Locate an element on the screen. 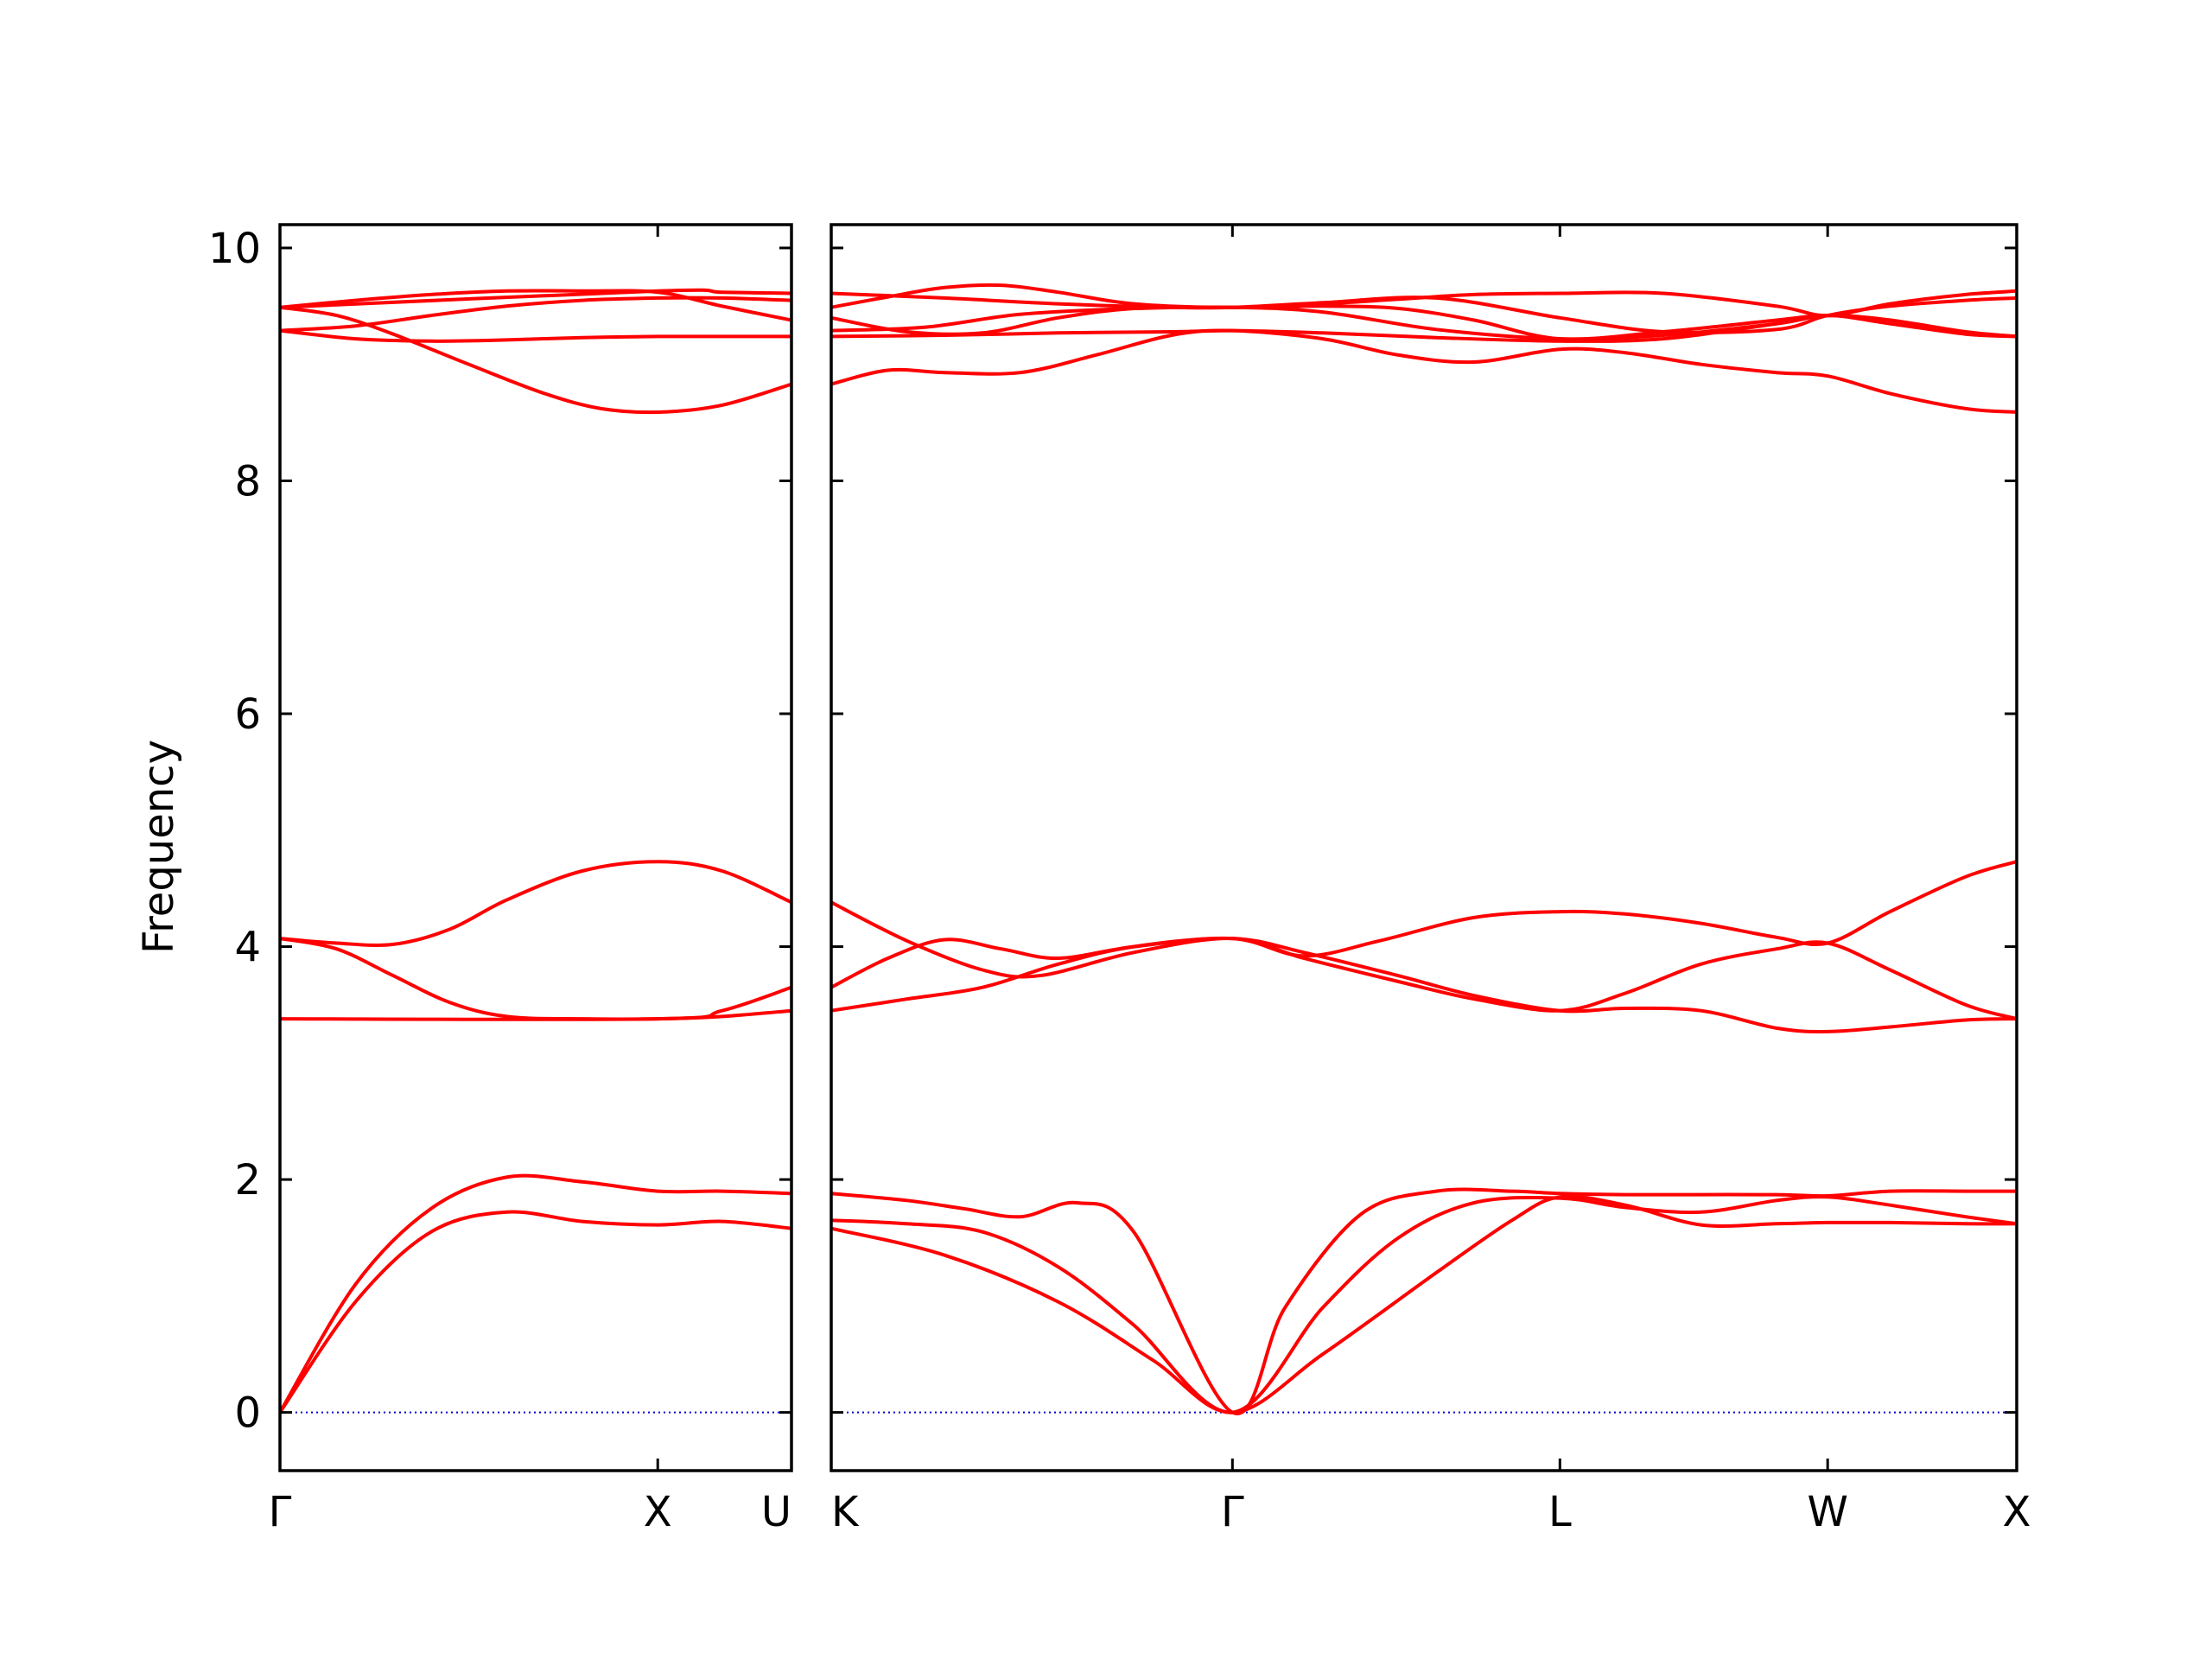  x-tick-label: W is located at coordinates (1827, 1512).